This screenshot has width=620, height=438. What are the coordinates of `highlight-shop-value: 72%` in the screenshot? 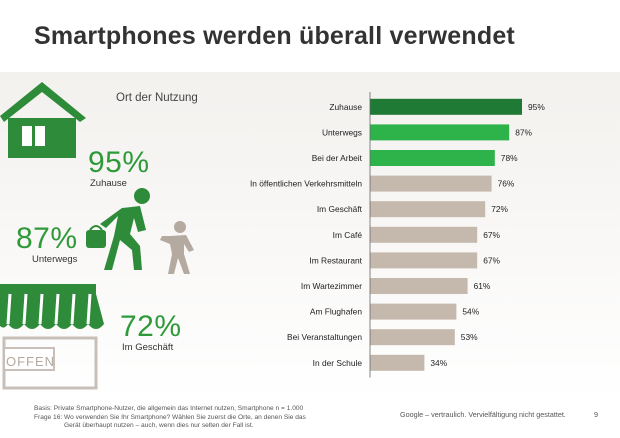 It's located at (151, 326).